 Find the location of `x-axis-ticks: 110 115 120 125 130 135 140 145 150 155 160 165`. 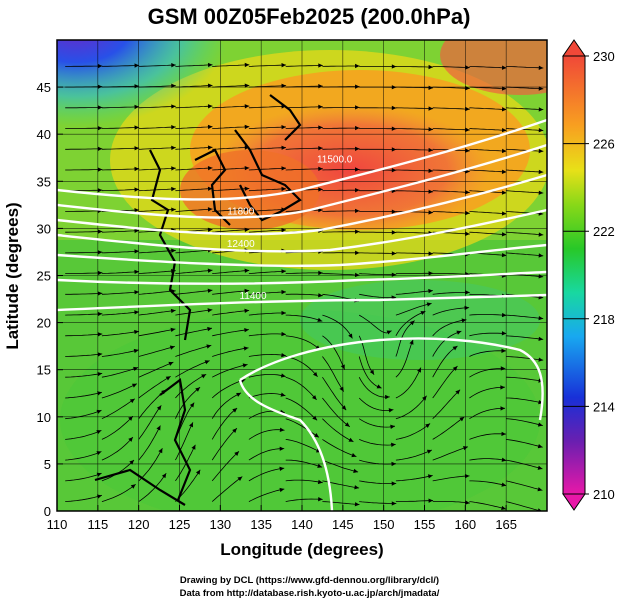

x-axis-ticks: 110 115 120 125 130 135 140 145 150 155 160 165 is located at coordinates (282, 518).